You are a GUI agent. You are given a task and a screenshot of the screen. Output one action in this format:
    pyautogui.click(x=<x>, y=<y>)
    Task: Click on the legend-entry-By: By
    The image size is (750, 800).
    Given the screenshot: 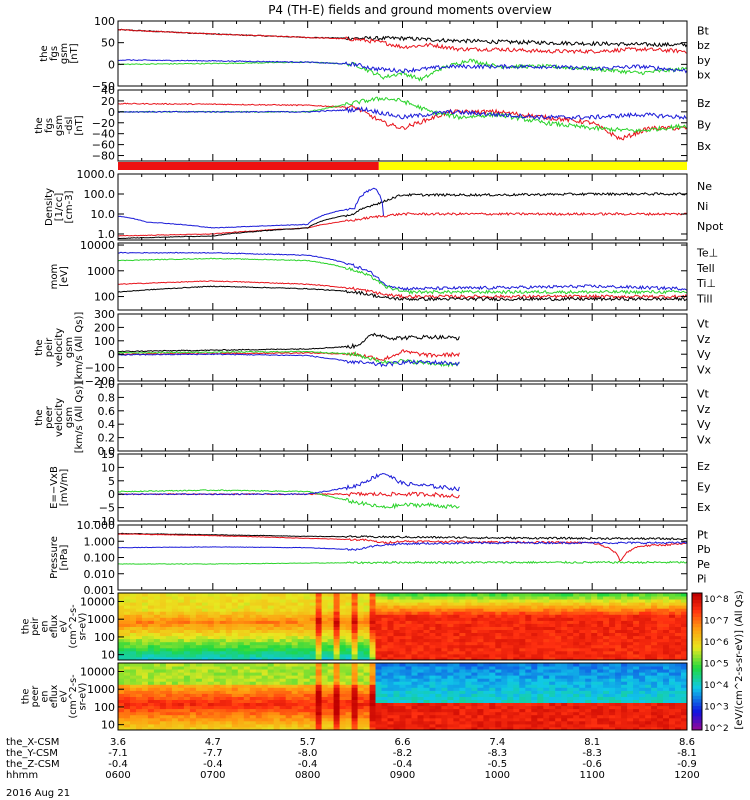 What is the action you would take?
    pyautogui.click(x=704, y=125)
    